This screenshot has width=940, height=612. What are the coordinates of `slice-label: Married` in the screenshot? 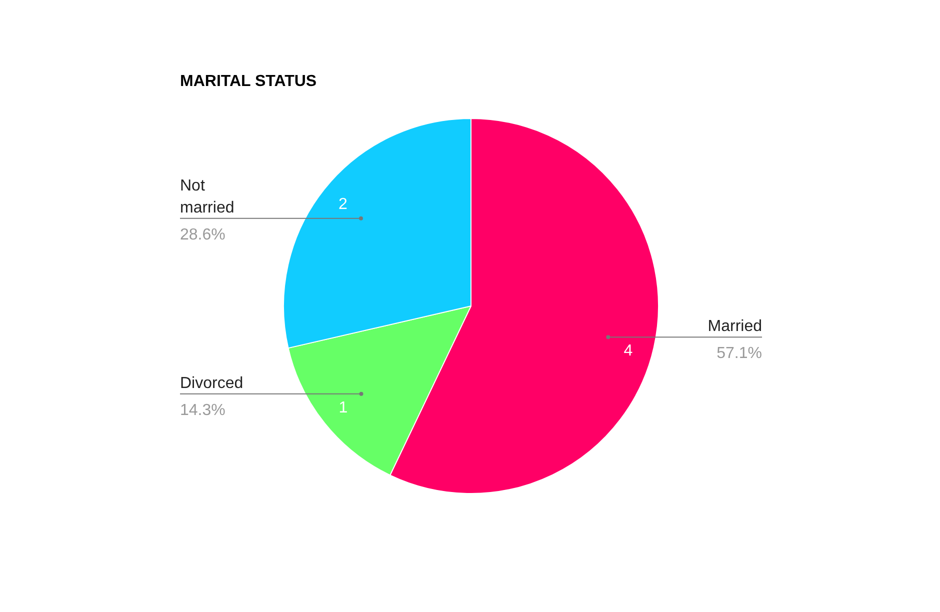 It's located at (735, 327).